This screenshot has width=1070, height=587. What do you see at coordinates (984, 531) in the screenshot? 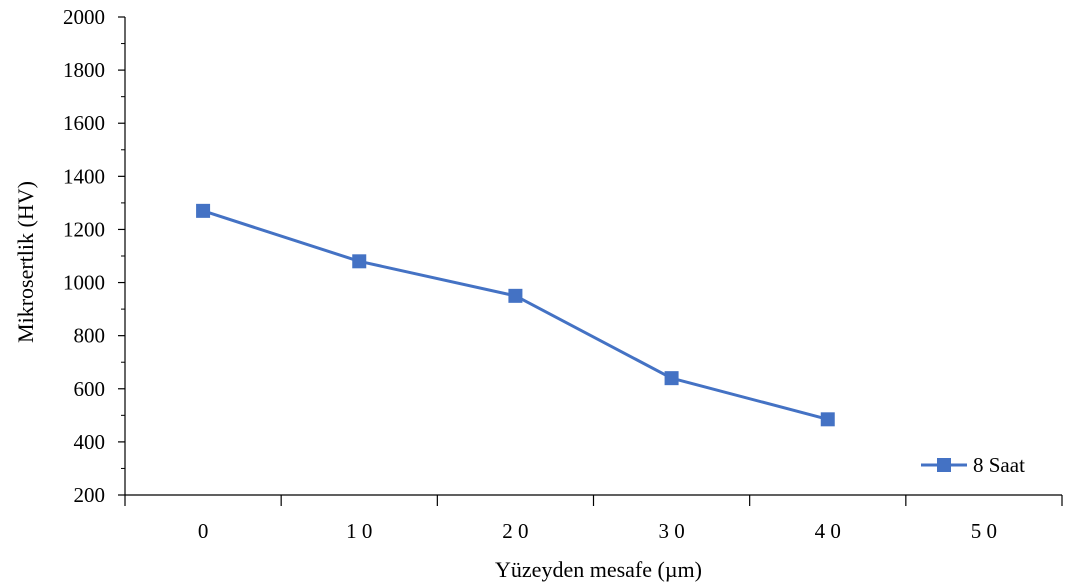
I see `x-tick-label: 5 0` at bounding box center [984, 531].